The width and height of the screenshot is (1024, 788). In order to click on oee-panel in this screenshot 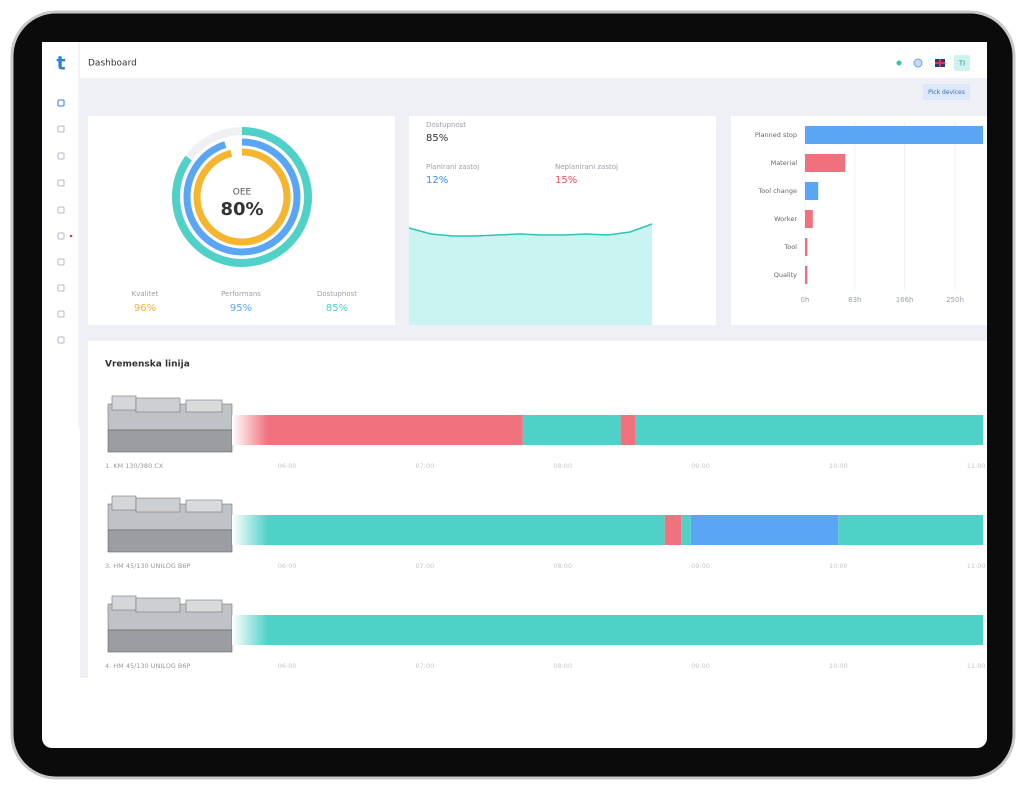, I will do `click(241, 220)`.